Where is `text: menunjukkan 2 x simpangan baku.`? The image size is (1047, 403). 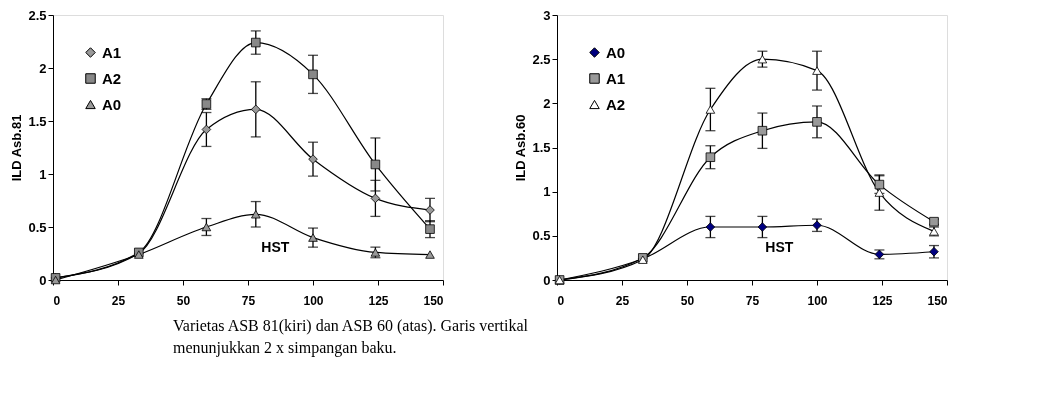
text: menunjukkan 2 x simpangan baku. is located at coordinates (285, 348).